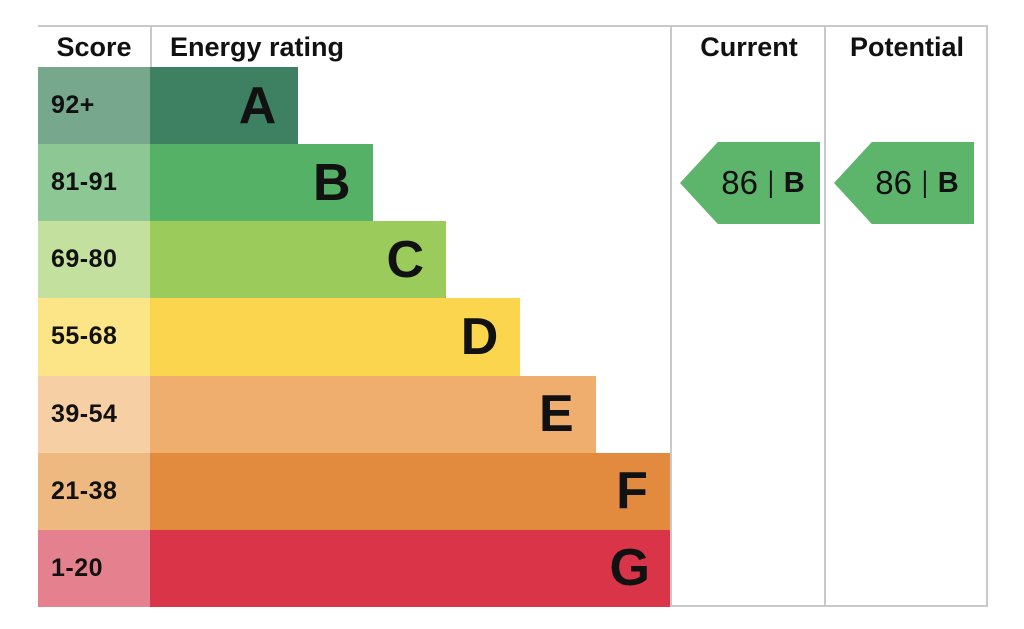 This screenshot has width=1024, height=629. I want to click on divider-current-potential, so click(825, 317).